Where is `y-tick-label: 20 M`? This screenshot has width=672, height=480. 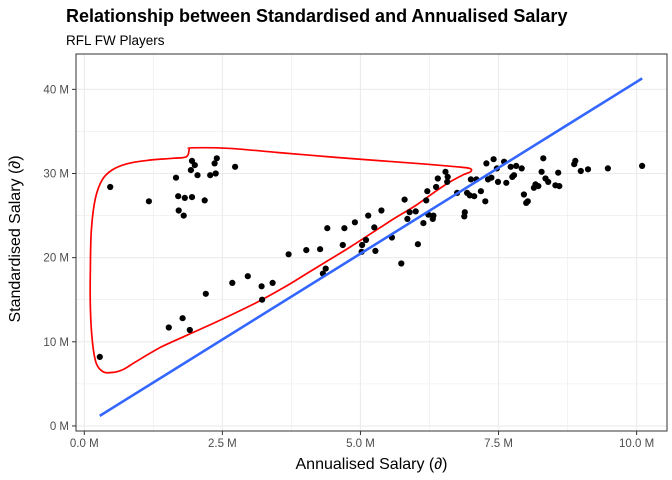 y-tick-label: 20 M is located at coordinates (56, 259).